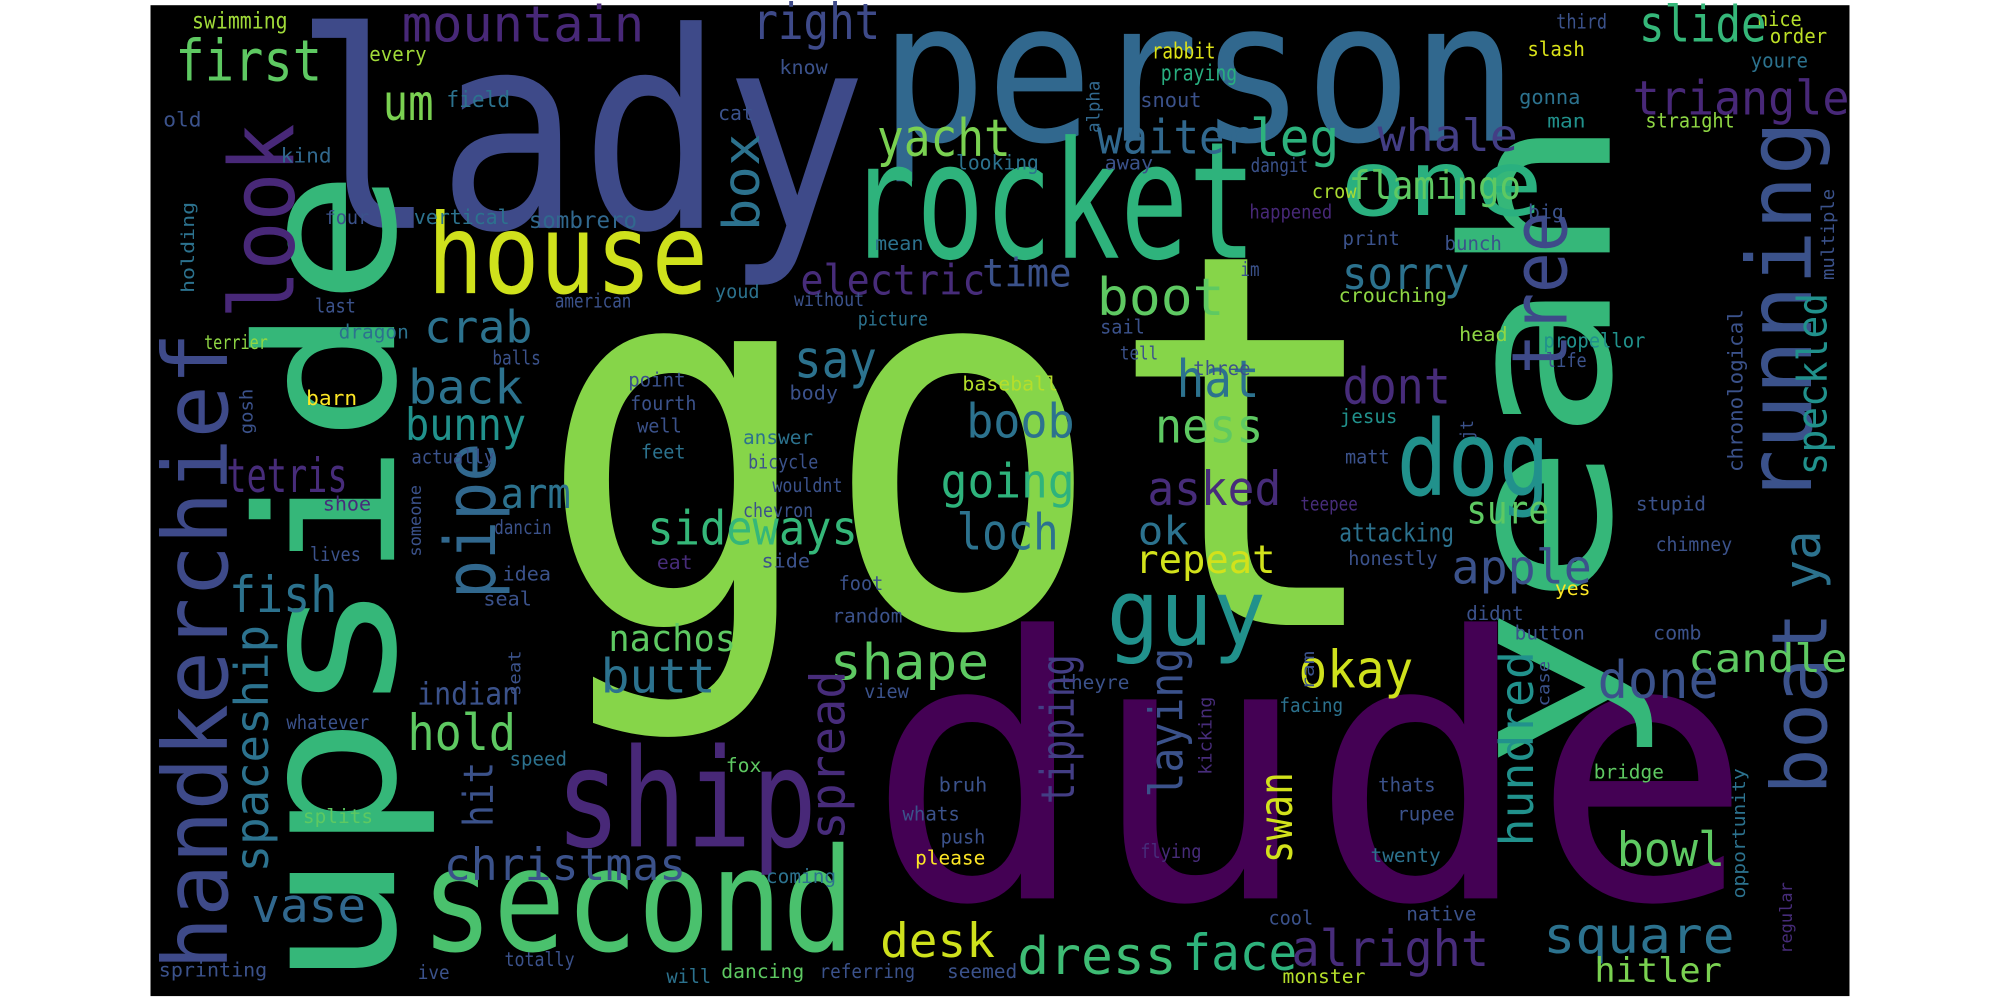 The image size is (2000, 1000). What do you see at coordinates (338, 816) in the screenshot?
I see `word: splits` at bounding box center [338, 816].